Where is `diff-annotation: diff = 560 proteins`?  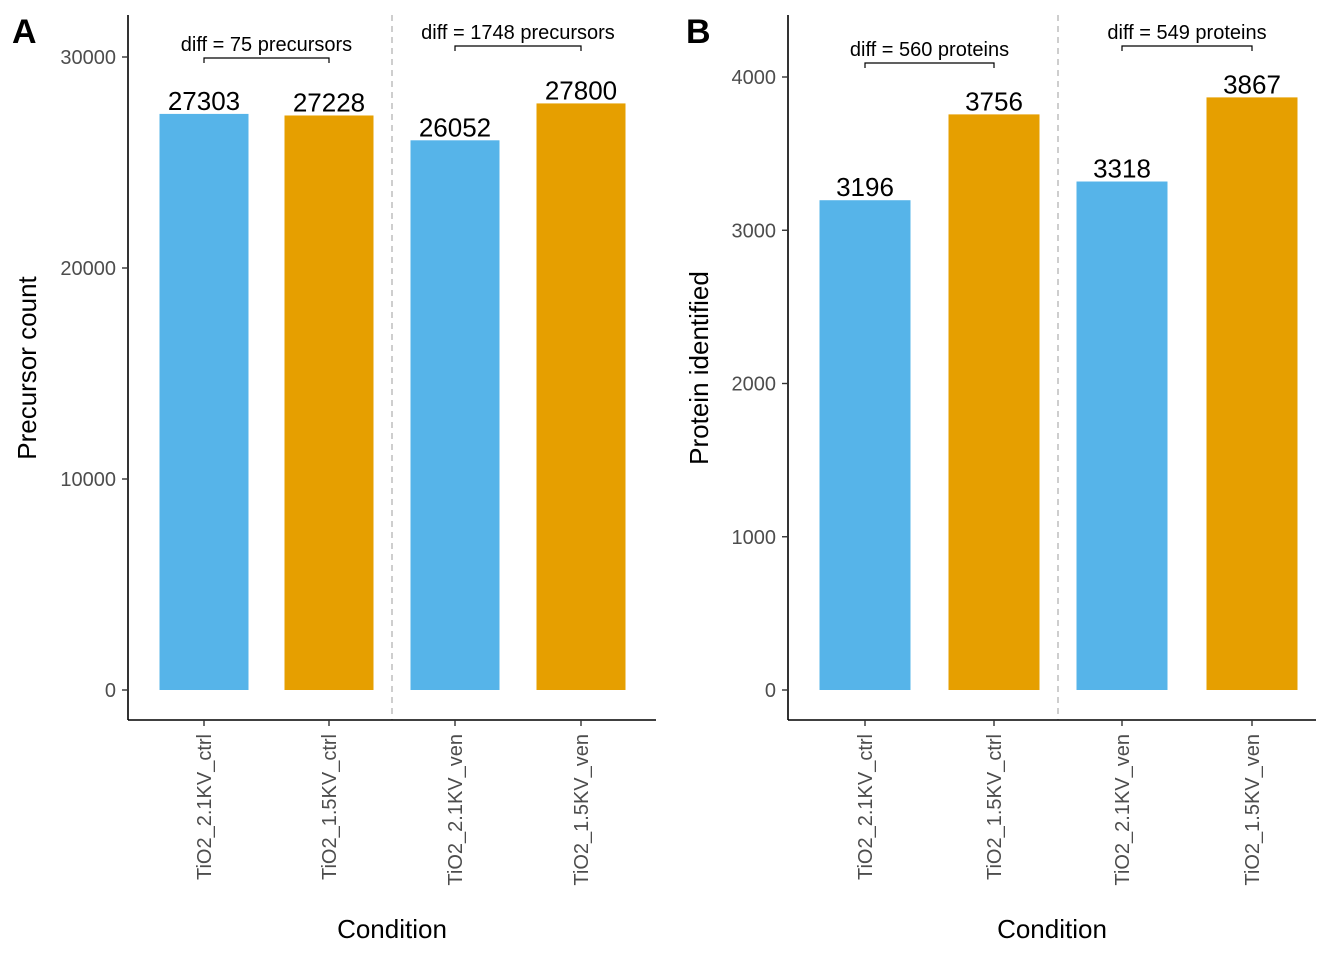 diff-annotation: diff = 560 proteins is located at coordinates (929, 50).